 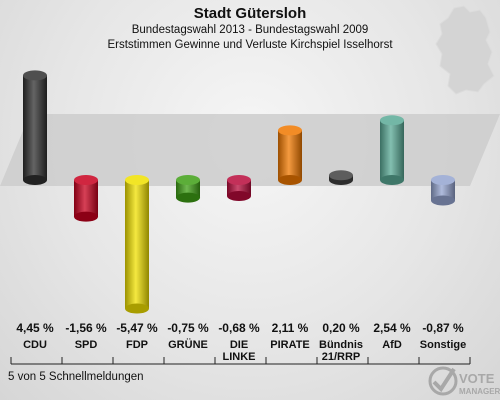 What do you see at coordinates (239, 328) in the screenshot?
I see `value-label: -0,68 %` at bounding box center [239, 328].